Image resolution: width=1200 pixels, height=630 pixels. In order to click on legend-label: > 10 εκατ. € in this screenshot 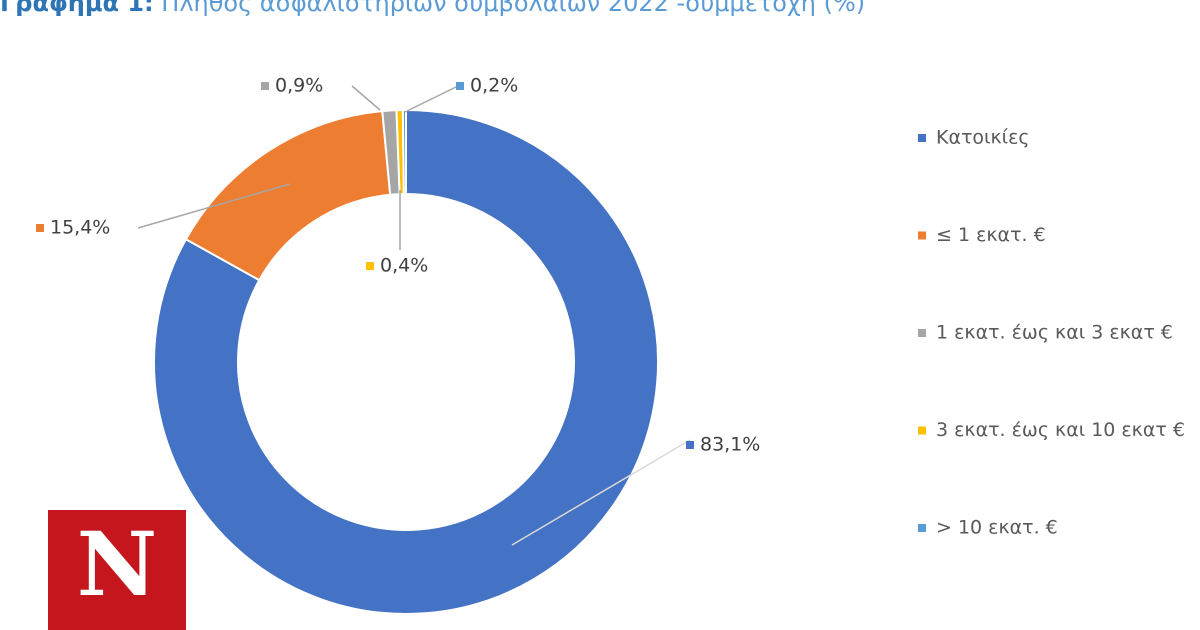, I will do `click(997, 528)`.